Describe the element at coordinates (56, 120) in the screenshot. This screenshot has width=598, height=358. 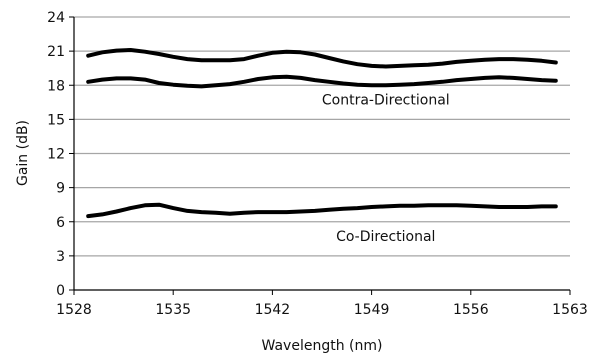
I see `y-tick-label: 15` at that location.